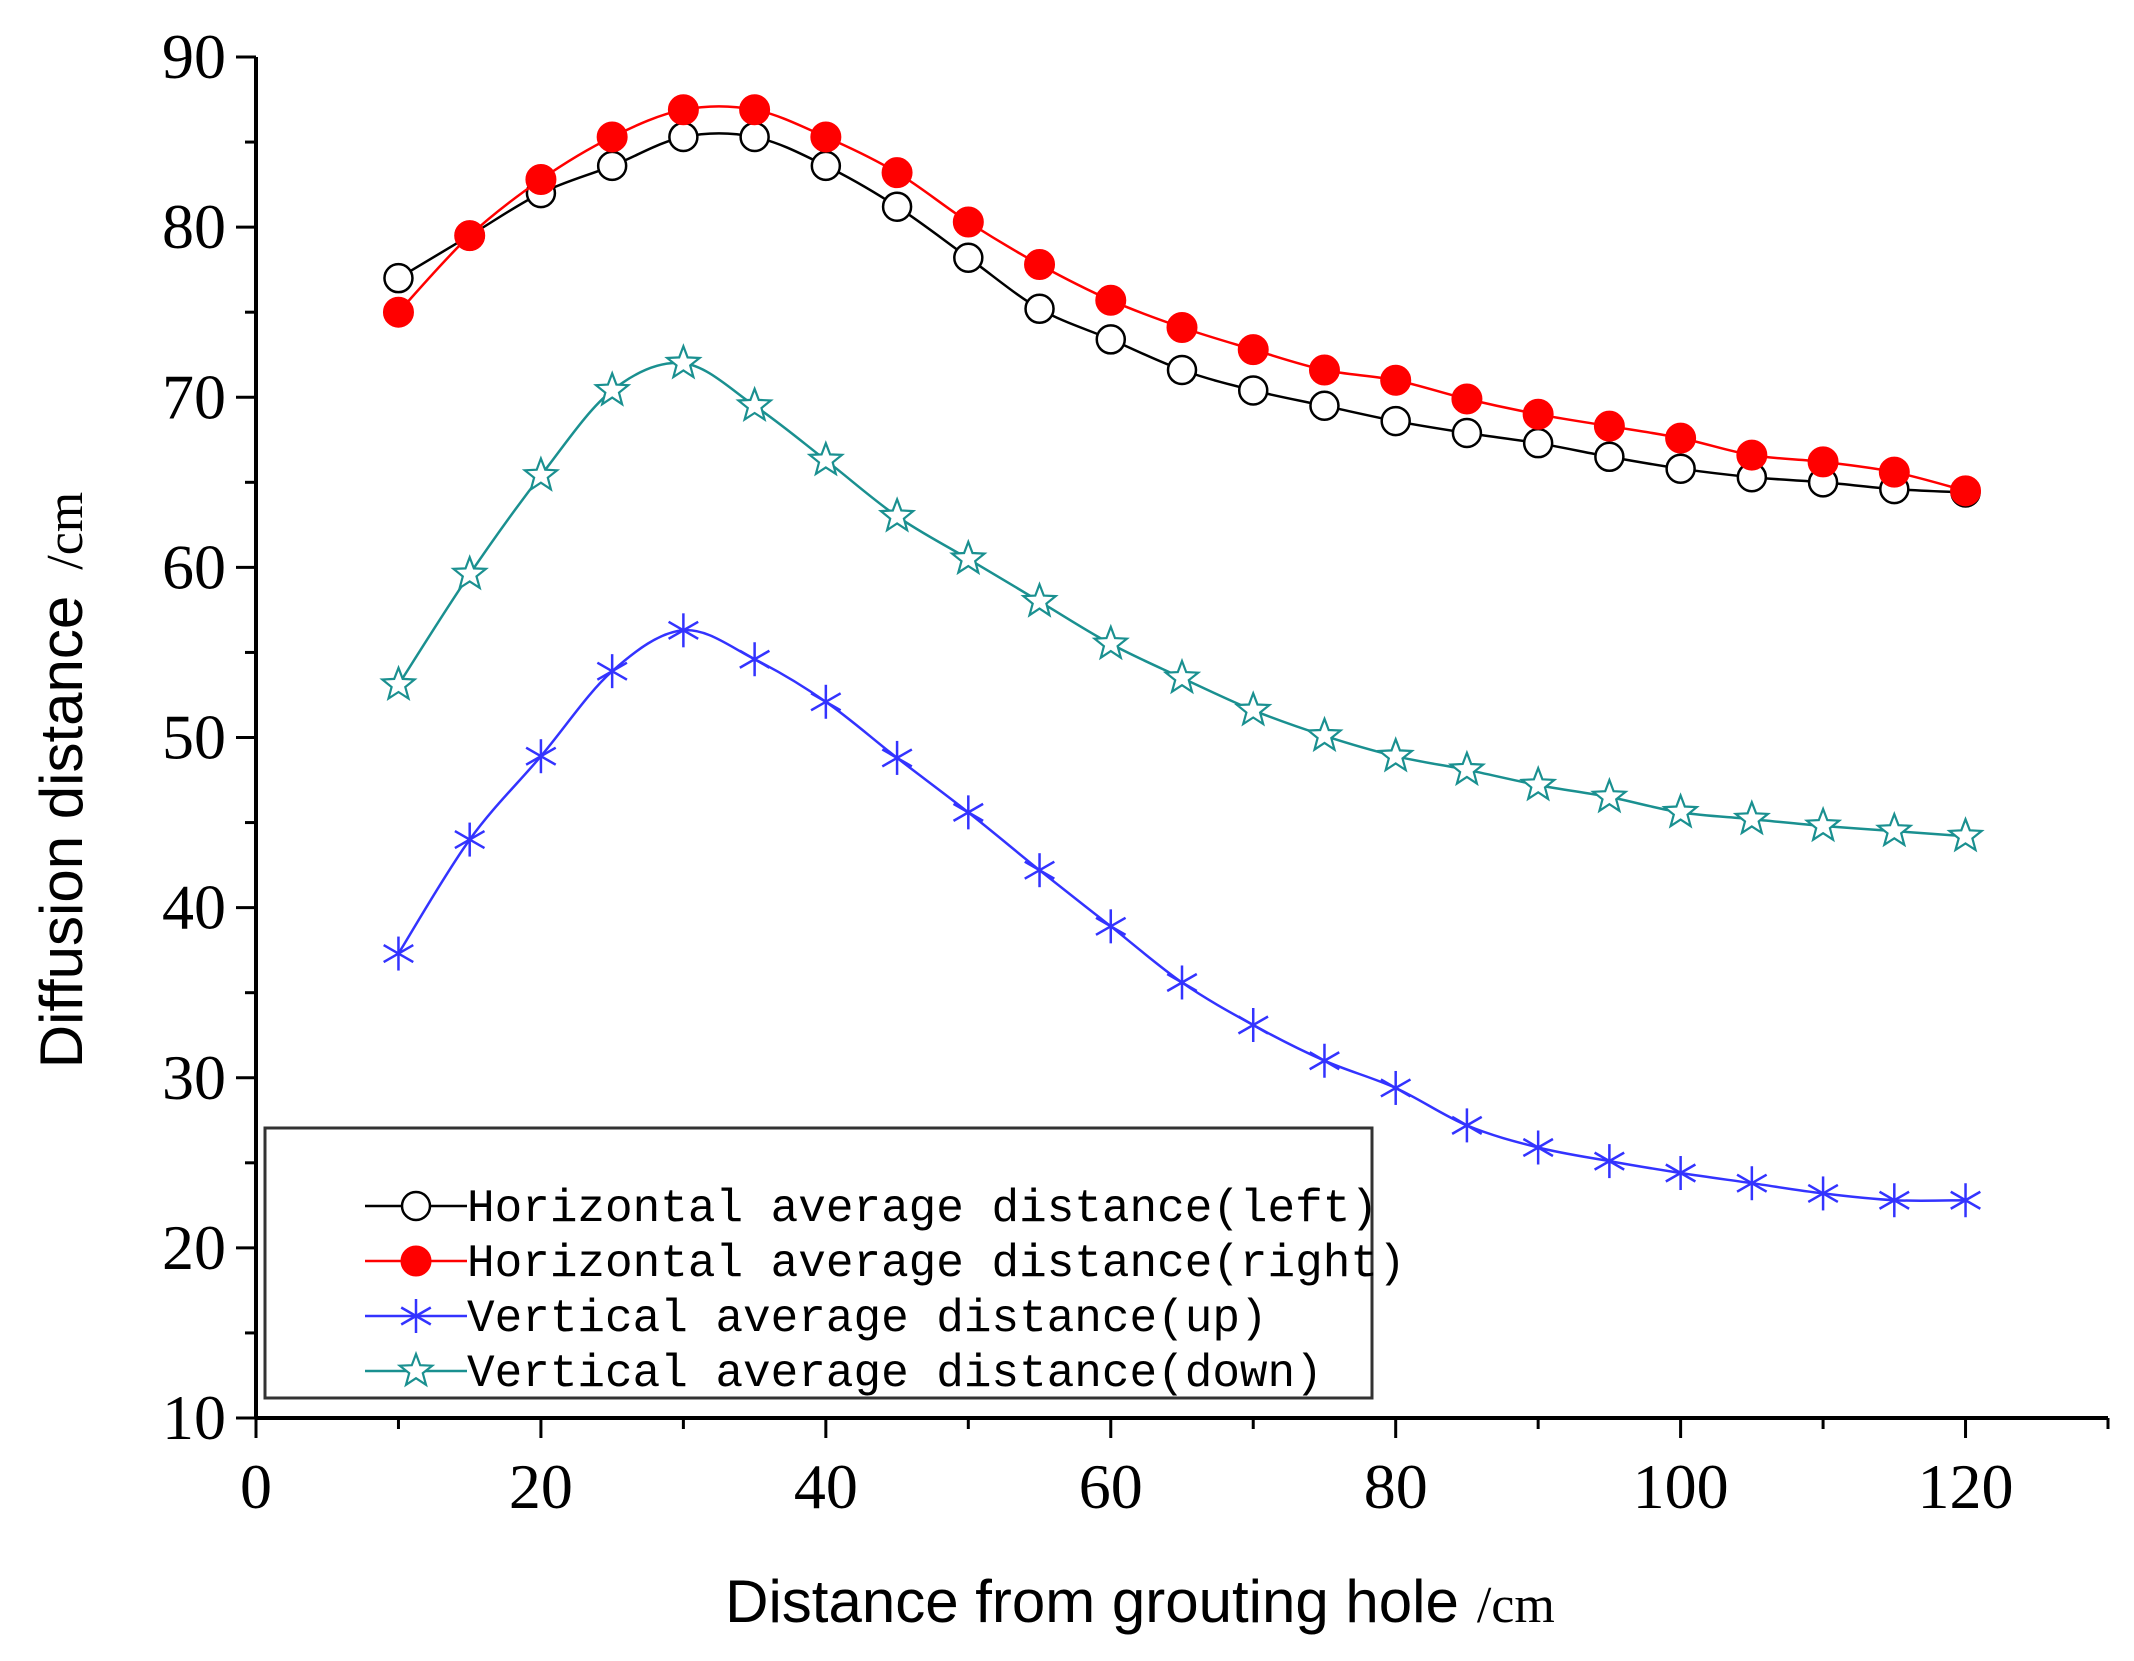  I want to click on legend-label: Vertical average distance(up), so click(867, 1319).